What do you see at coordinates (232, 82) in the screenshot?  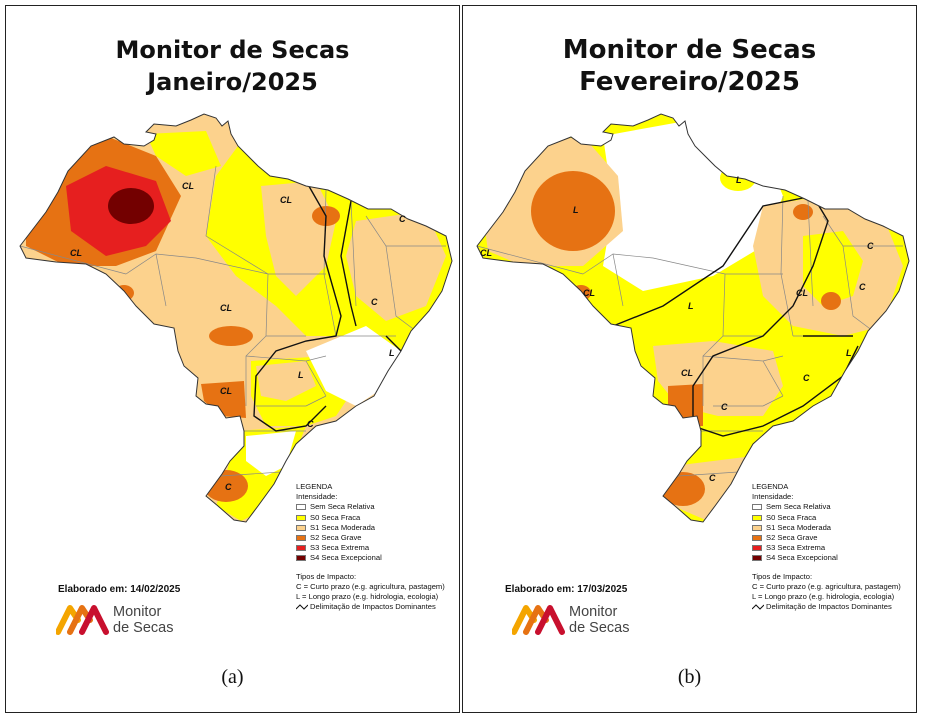 I see `panel-subtitle: Janeiro/2025` at bounding box center [232, 82].